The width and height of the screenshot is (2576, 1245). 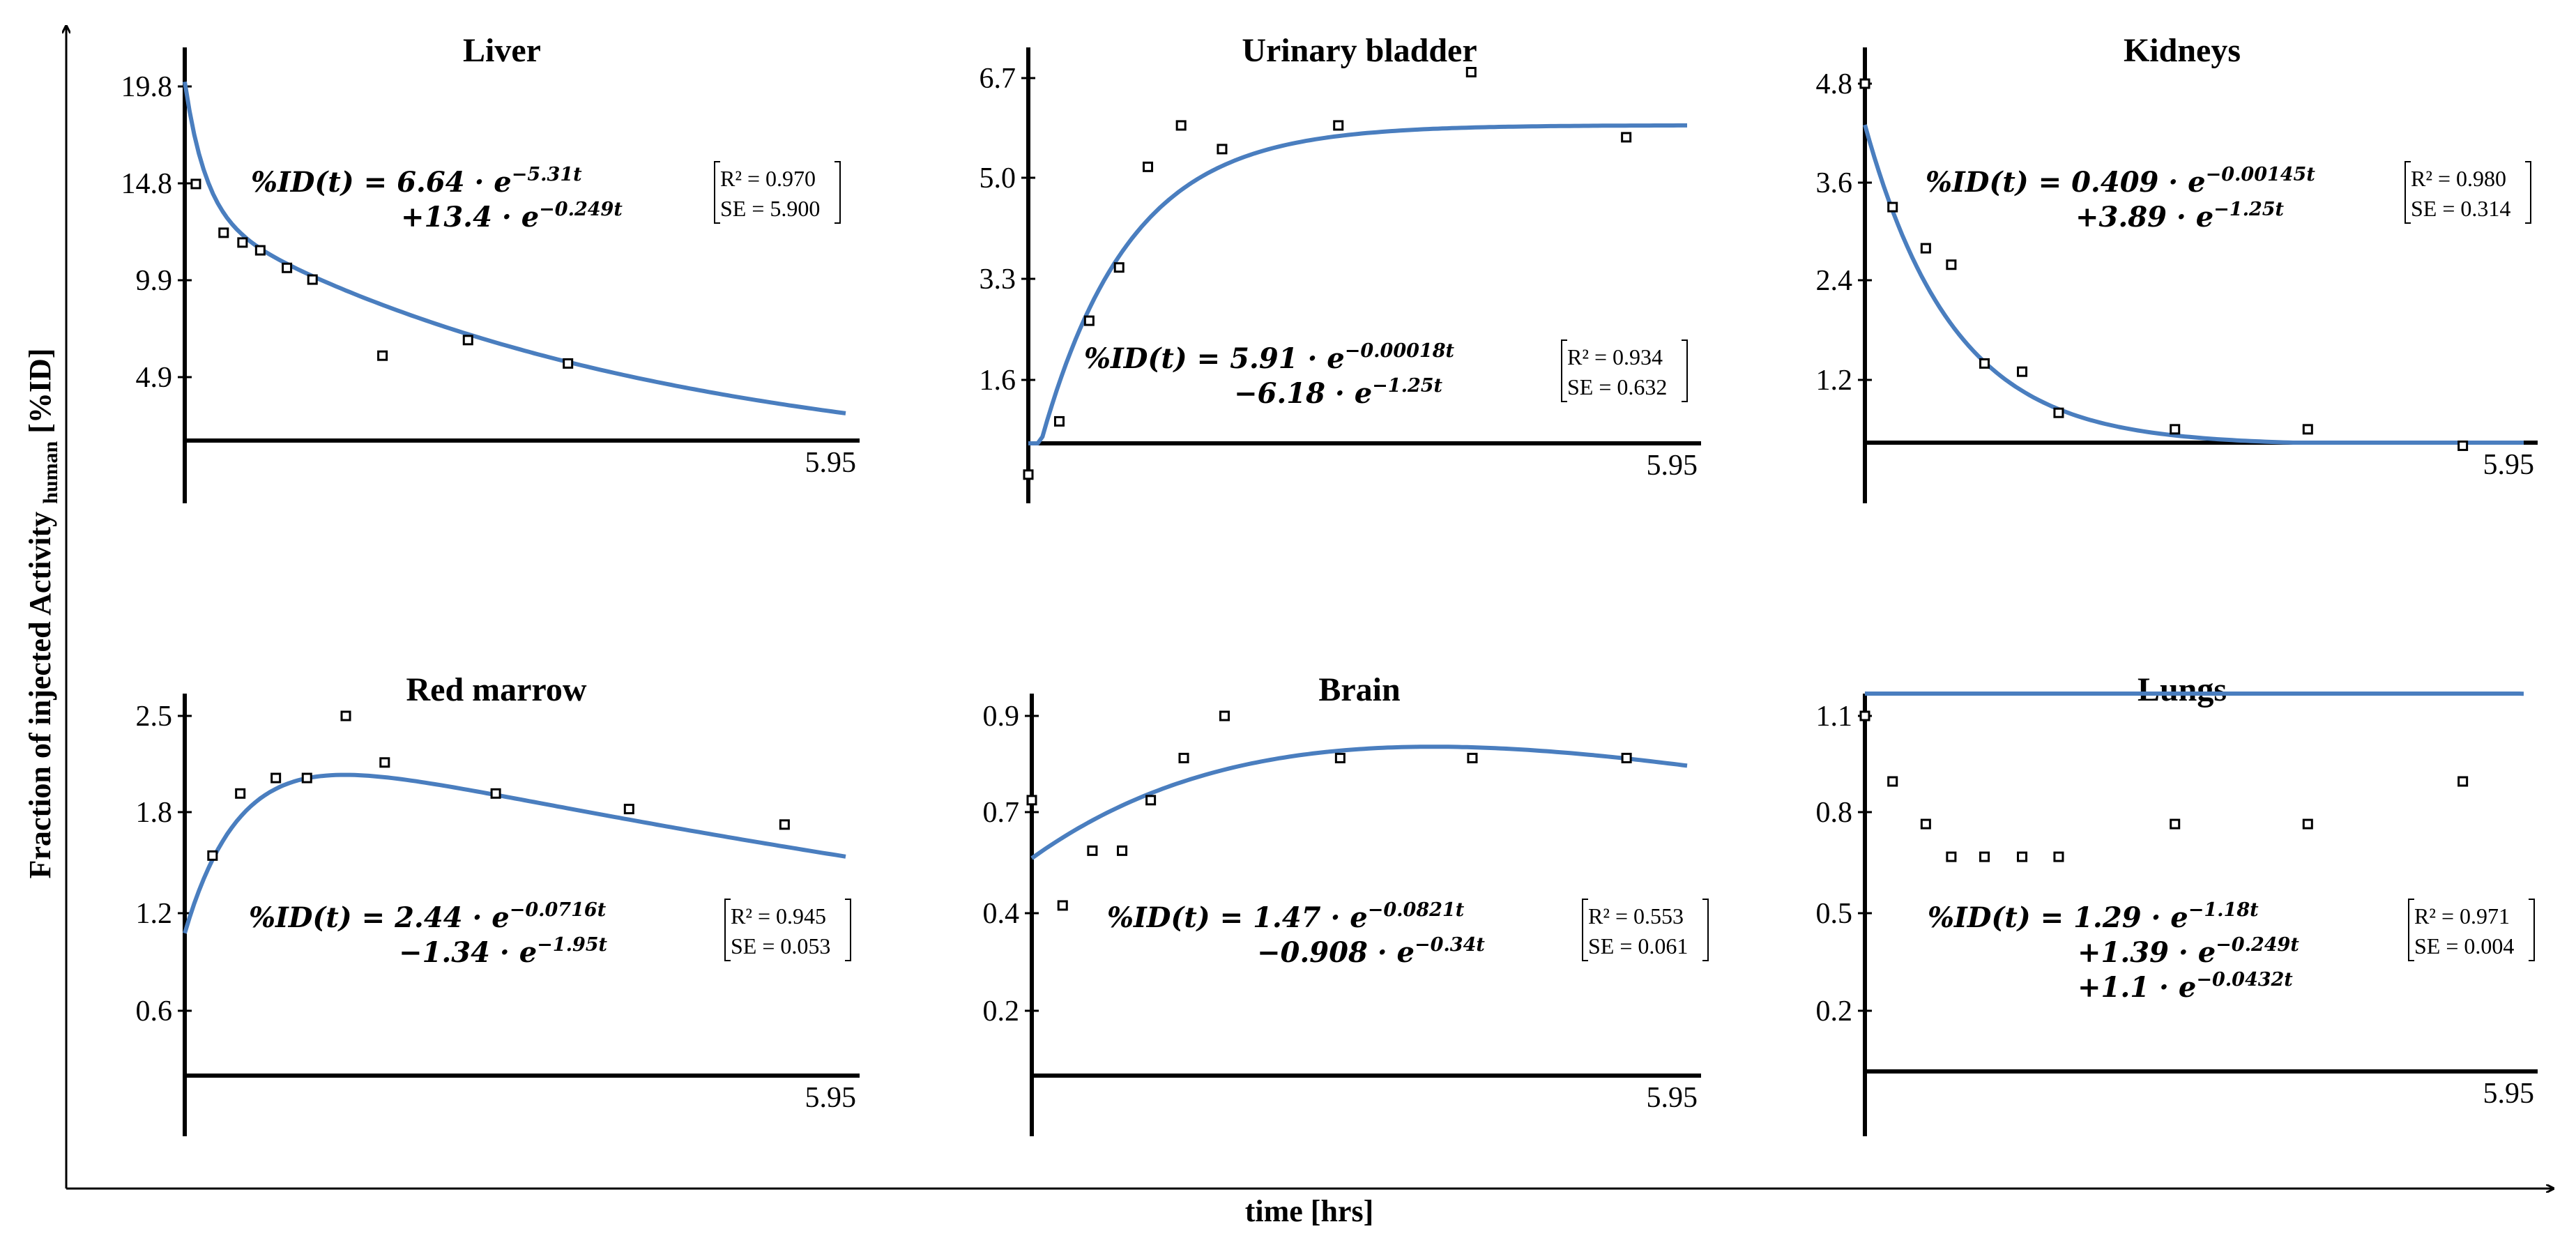 What do you see at coordinates (2462, 916) in the screenshot?
I see `fit-r2-label: R² = 0.971` at bounding box center [2462, 916].